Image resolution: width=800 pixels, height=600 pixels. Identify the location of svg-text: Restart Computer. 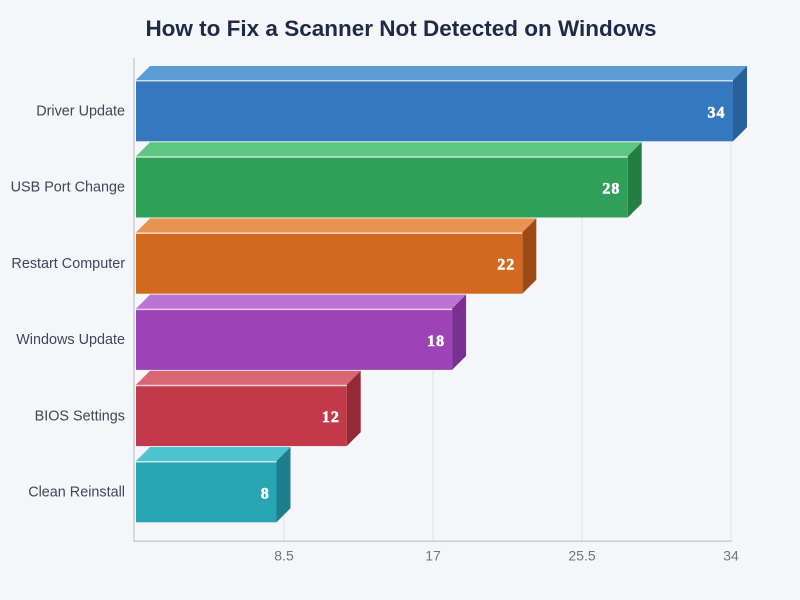
(68, 264).